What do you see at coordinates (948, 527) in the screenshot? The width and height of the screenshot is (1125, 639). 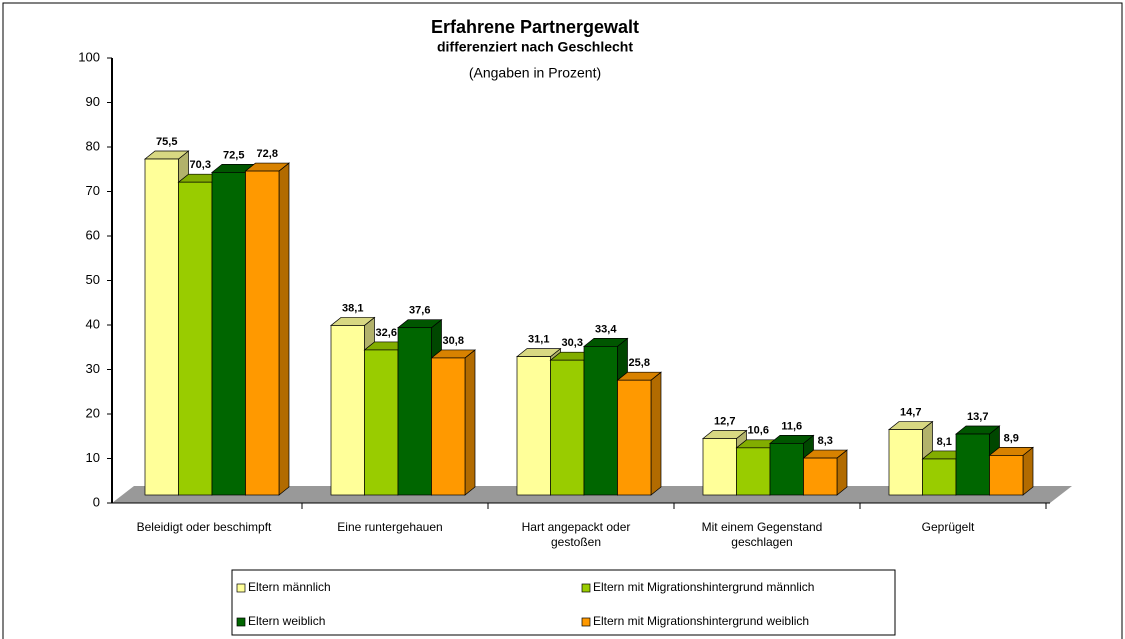 I see `x-tick-label: Geprügelt` at bounding box center [948, 527].